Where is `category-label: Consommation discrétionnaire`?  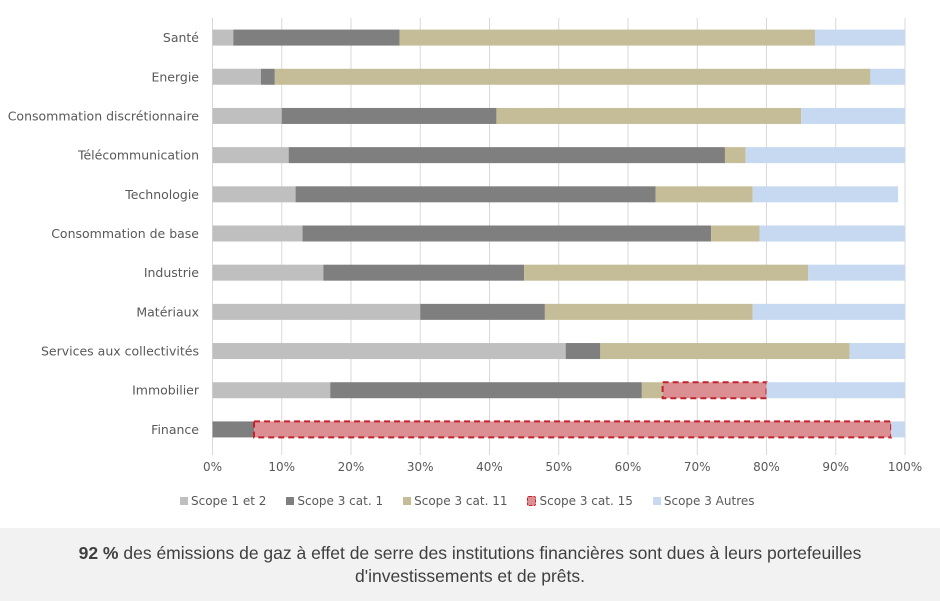
category-label: Consommation discrétionnaire is located at coordinates (104, 115).